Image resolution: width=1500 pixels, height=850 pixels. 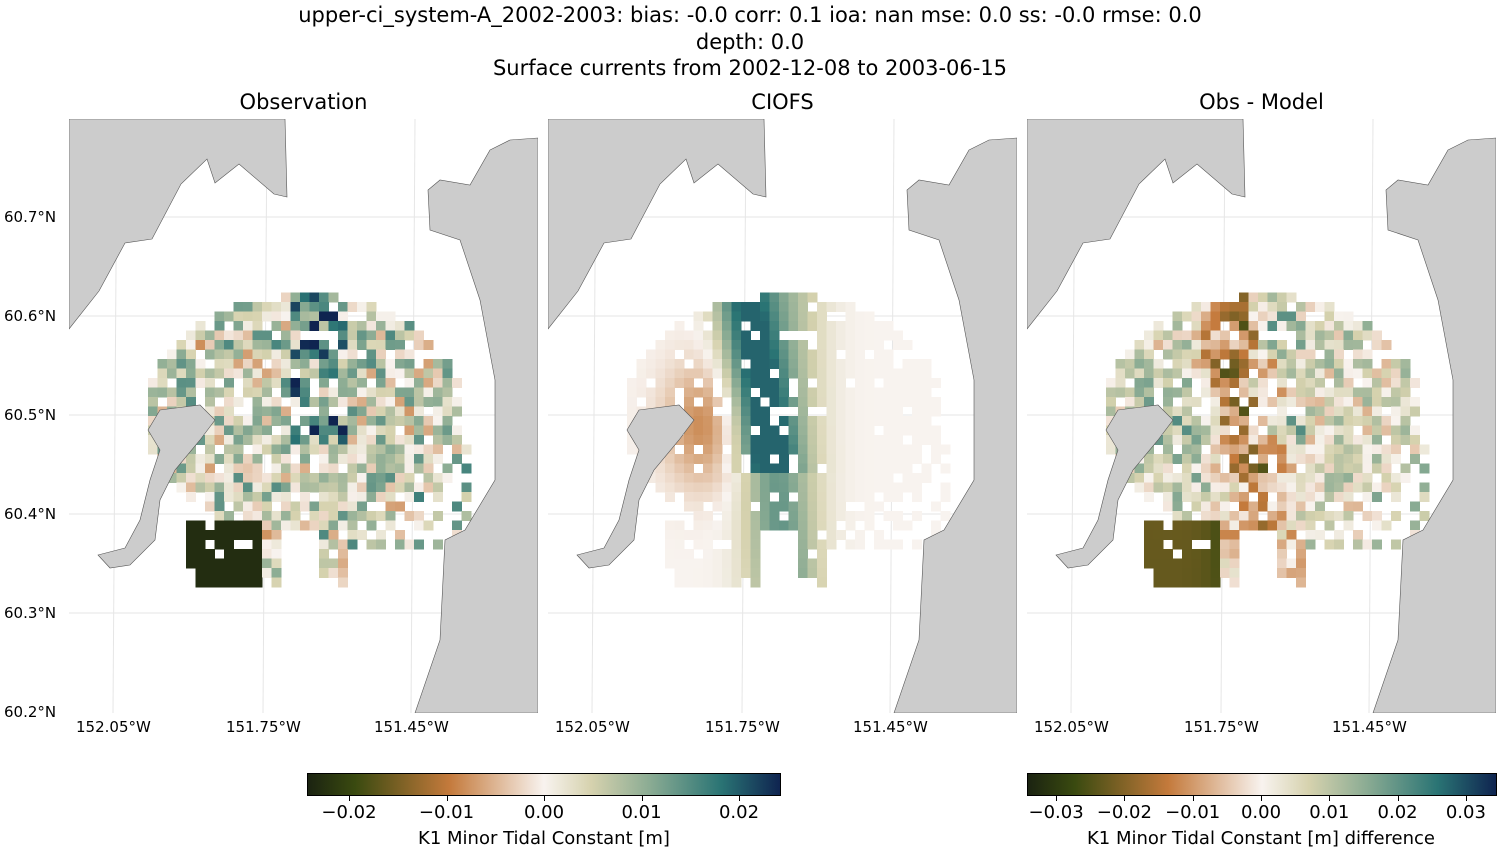 I want to click on land-polygon, so click(x=178, y=224).